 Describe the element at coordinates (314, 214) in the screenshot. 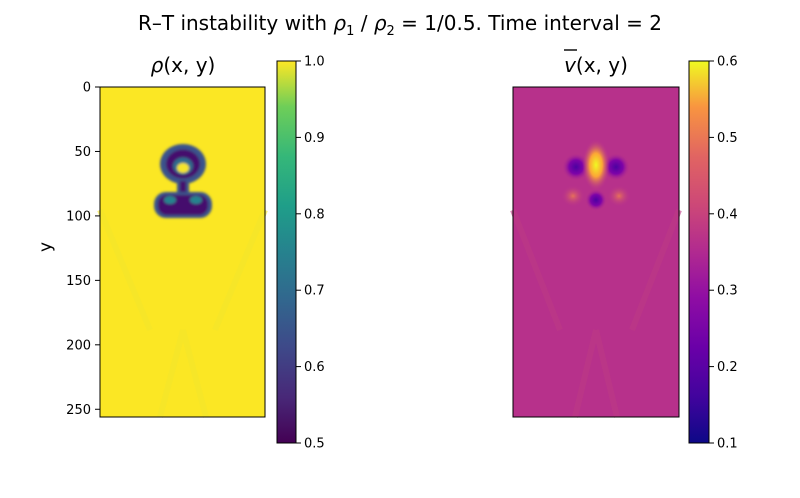

I see `colorbar-tick-label: 0.8` at that location.